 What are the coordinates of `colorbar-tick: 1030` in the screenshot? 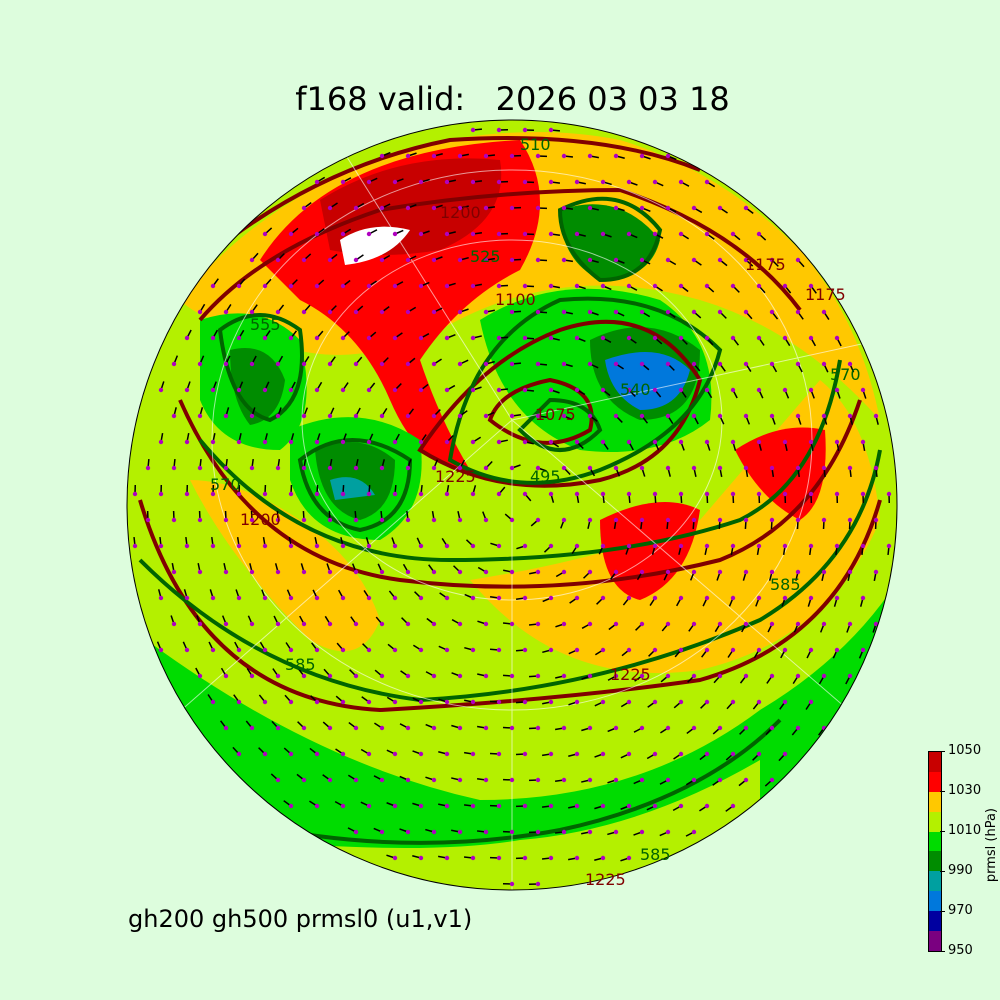 It's located at (960, 790).